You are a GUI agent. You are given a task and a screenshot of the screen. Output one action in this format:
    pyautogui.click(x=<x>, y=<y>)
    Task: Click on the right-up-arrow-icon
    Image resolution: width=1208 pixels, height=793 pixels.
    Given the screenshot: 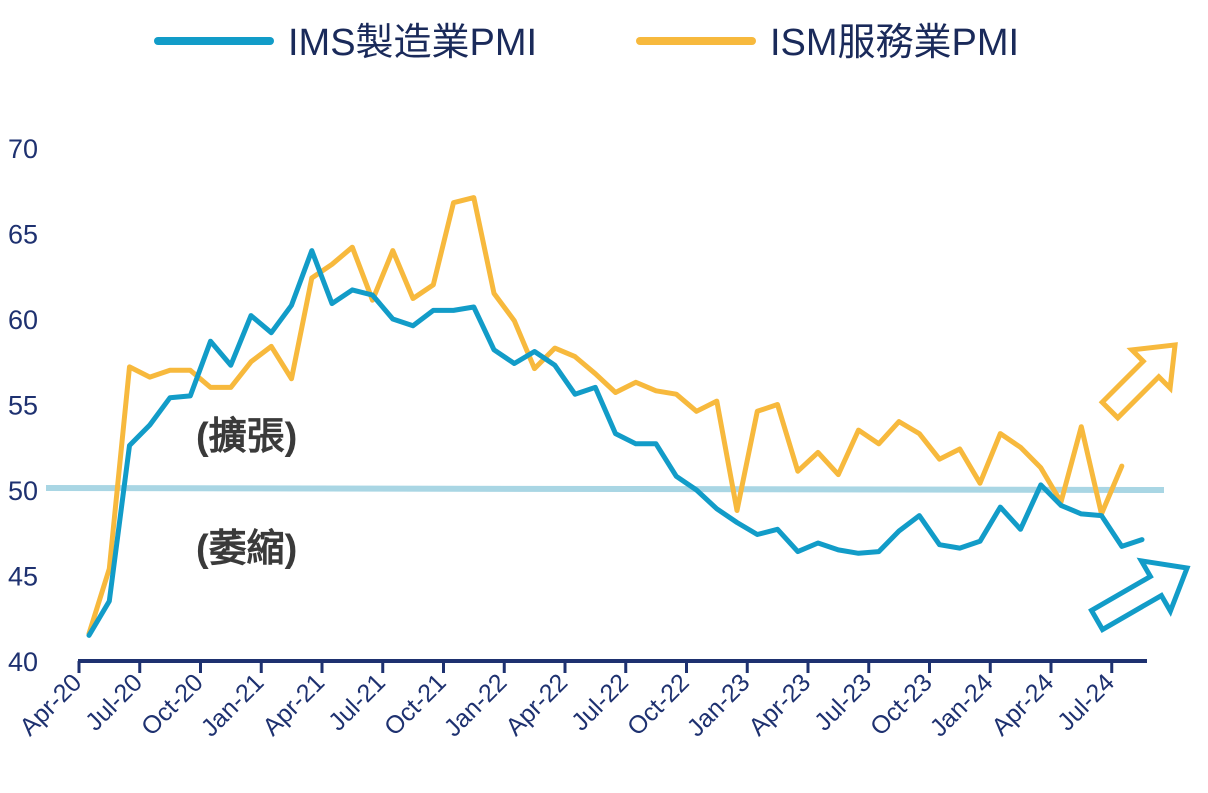 What is the action you would take?
    pyautogui.click(x=1139, y=595)
    